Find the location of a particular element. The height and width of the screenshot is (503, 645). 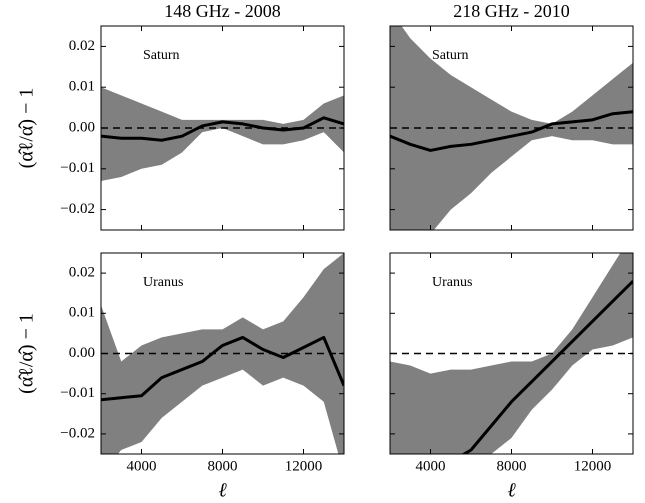

plot-area is located at coordinates (222, 134).